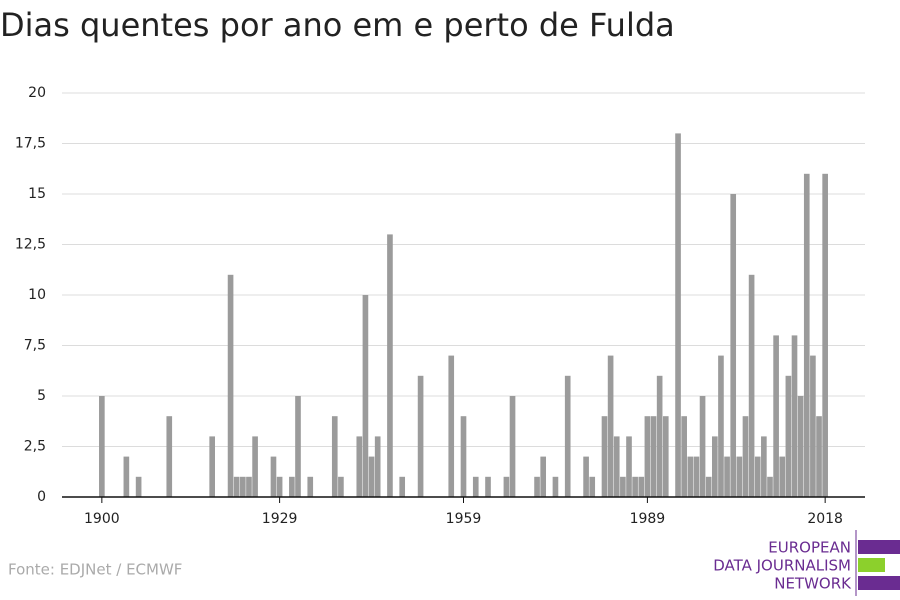  I want to click on y-tick-label: 10, so click(37, 295).